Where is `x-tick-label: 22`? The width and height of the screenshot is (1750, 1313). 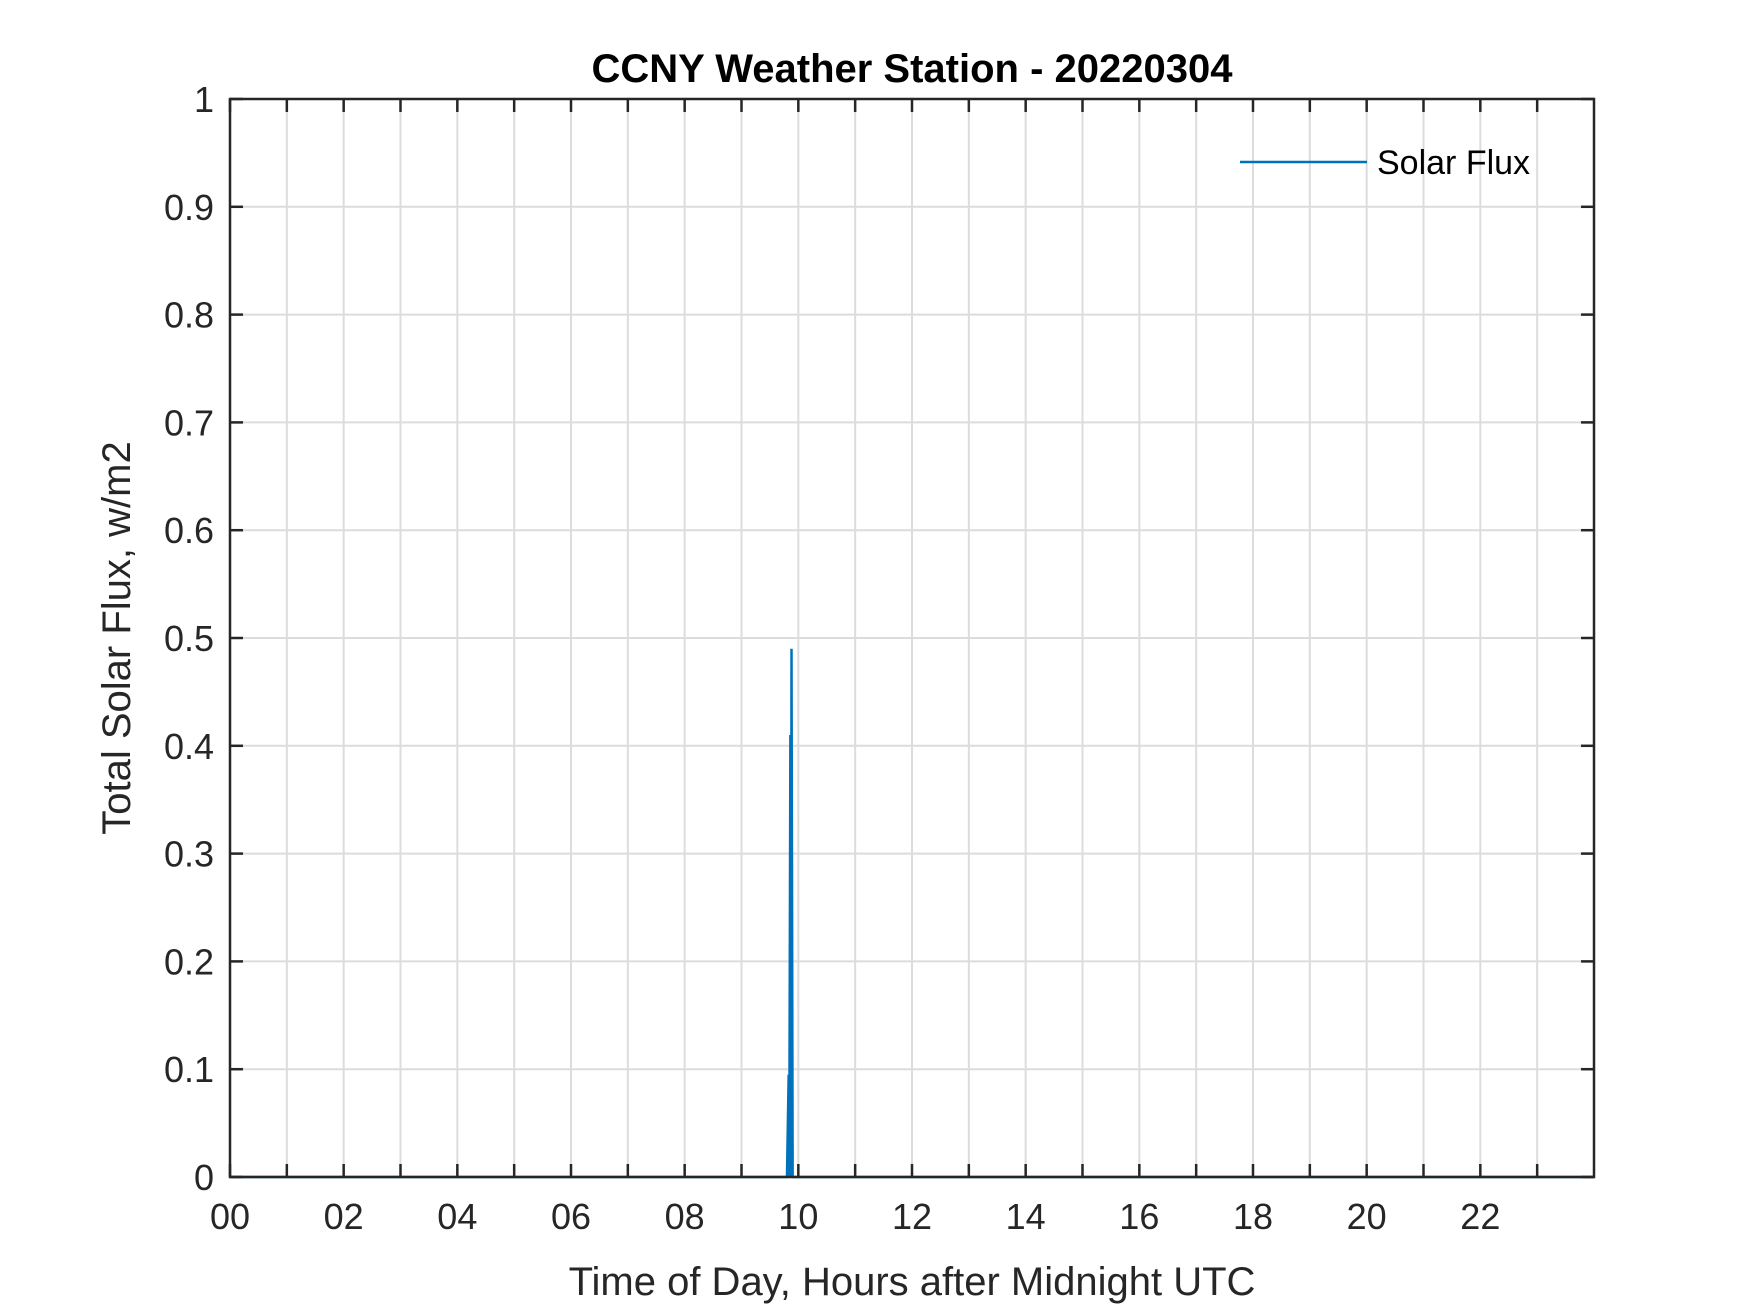 x-tick-label: 22 is located at coordinates (1480, 1216).